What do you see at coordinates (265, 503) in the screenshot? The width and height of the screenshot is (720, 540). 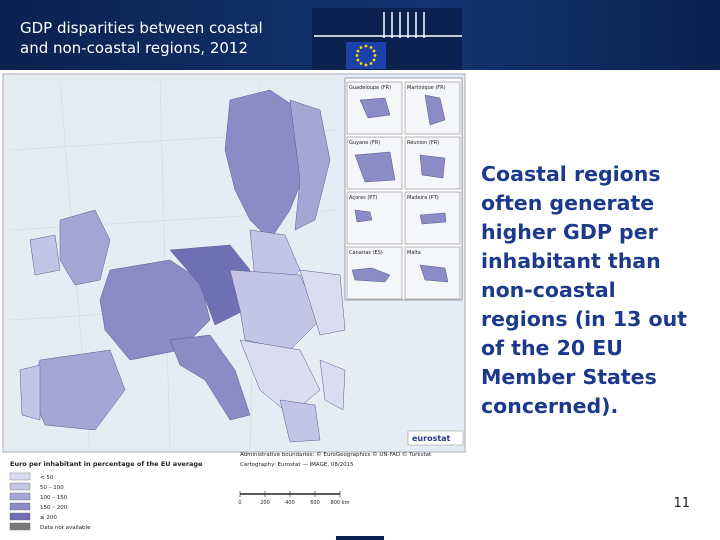 I see `scale-label: 200` at bounding box center [265, 503].